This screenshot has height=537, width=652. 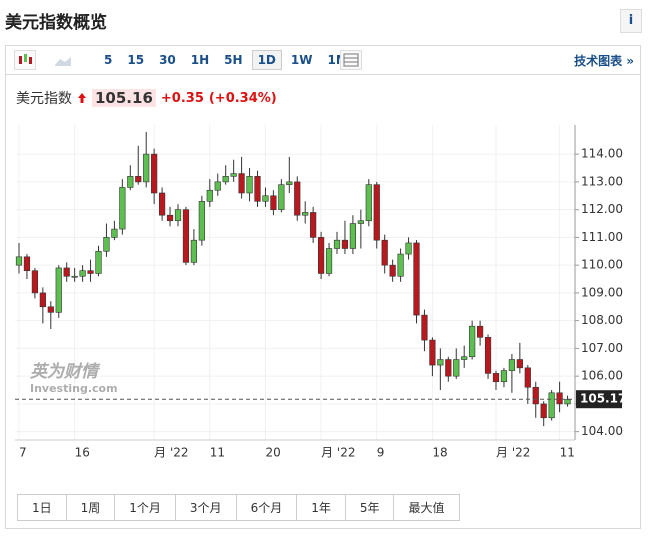 What do you see at coordinates (603, 399) in the screenshot?
I see `last-price-label: 105.17` at bounding box center [603, 399].